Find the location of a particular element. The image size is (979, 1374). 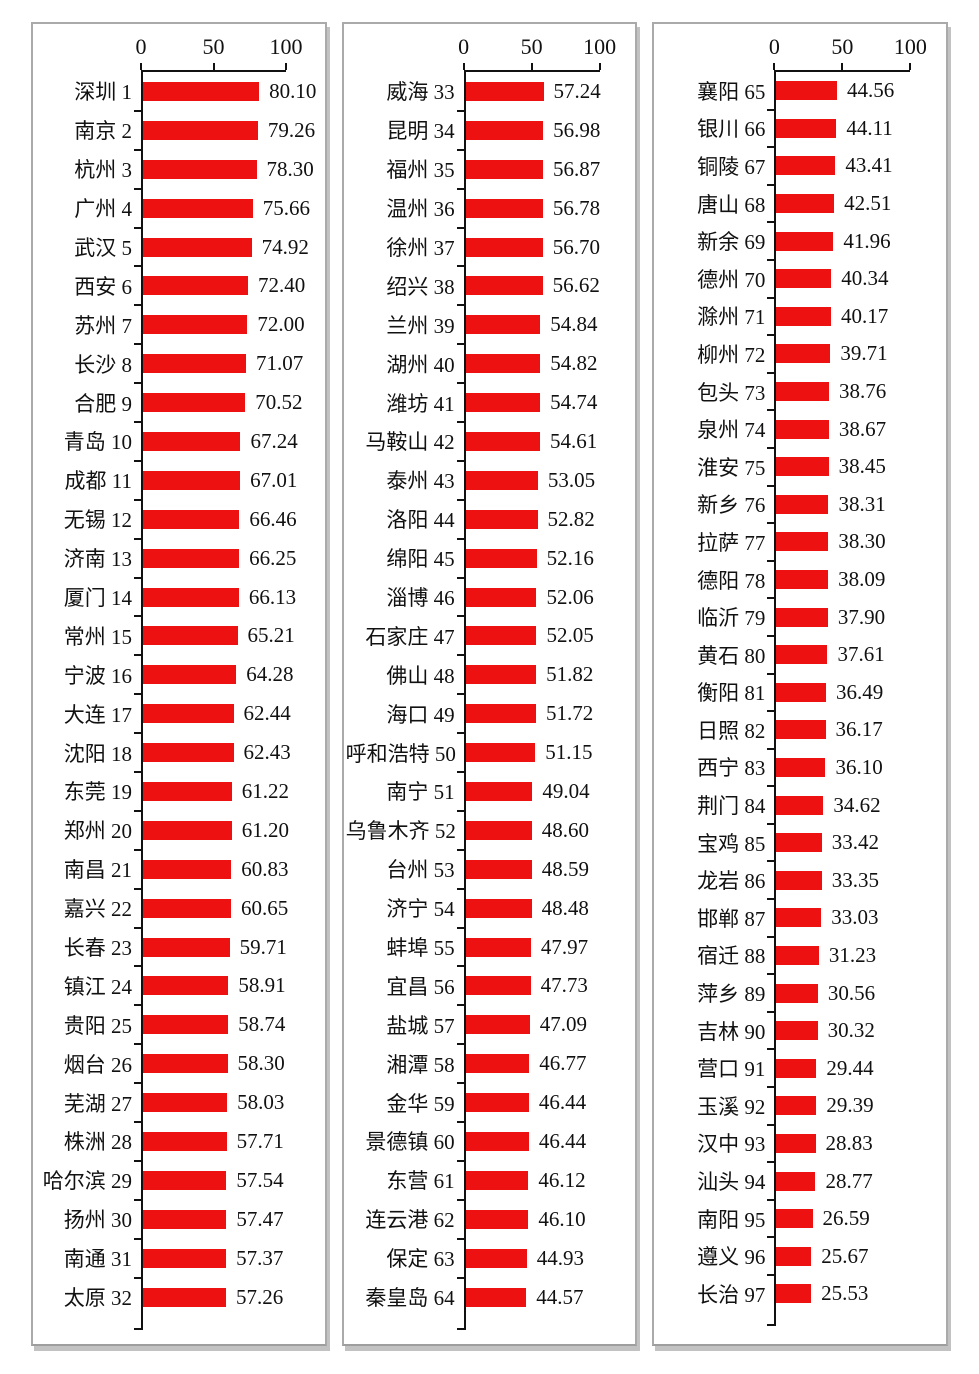

bar-row: 南昌 21 60.83 is located at coordinates (178, 868).